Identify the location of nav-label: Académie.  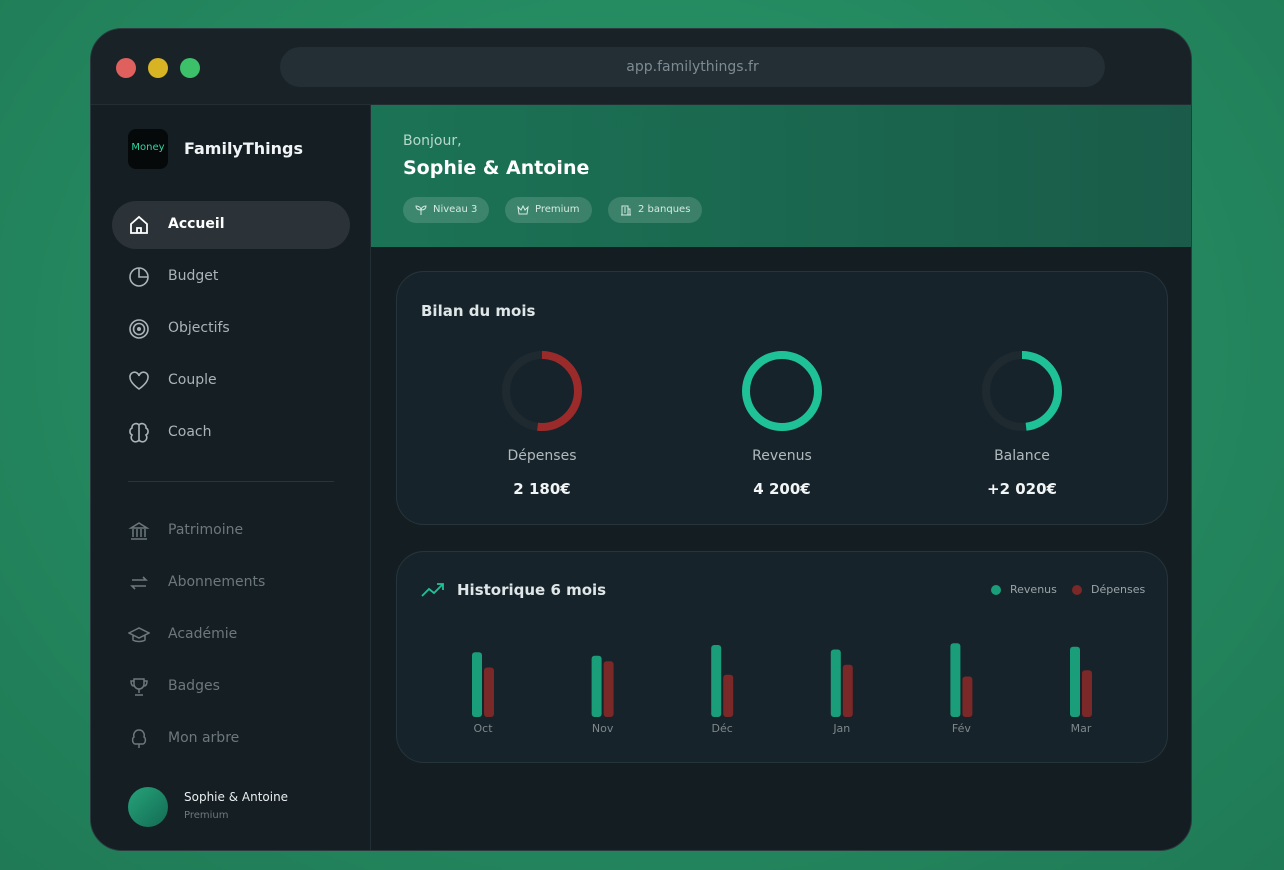
(203, 634).